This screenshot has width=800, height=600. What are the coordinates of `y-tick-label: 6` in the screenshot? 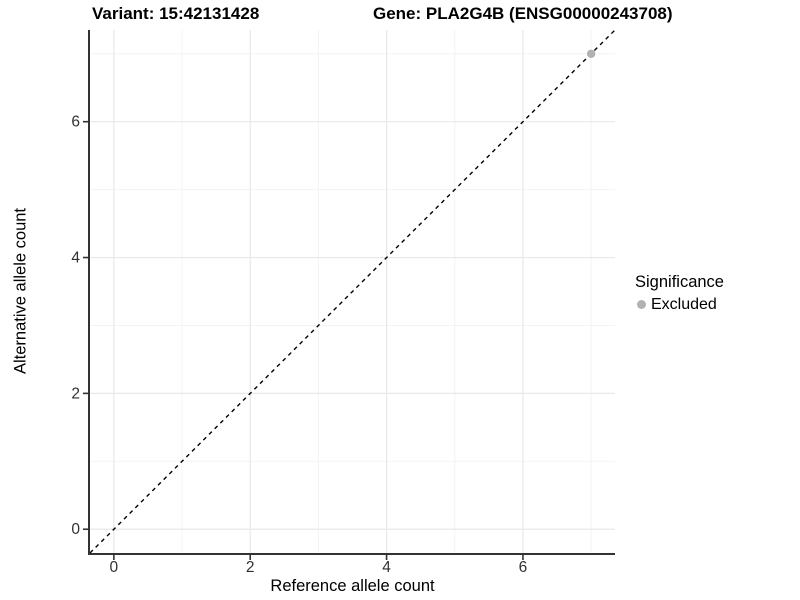 It's located at (75, 122).